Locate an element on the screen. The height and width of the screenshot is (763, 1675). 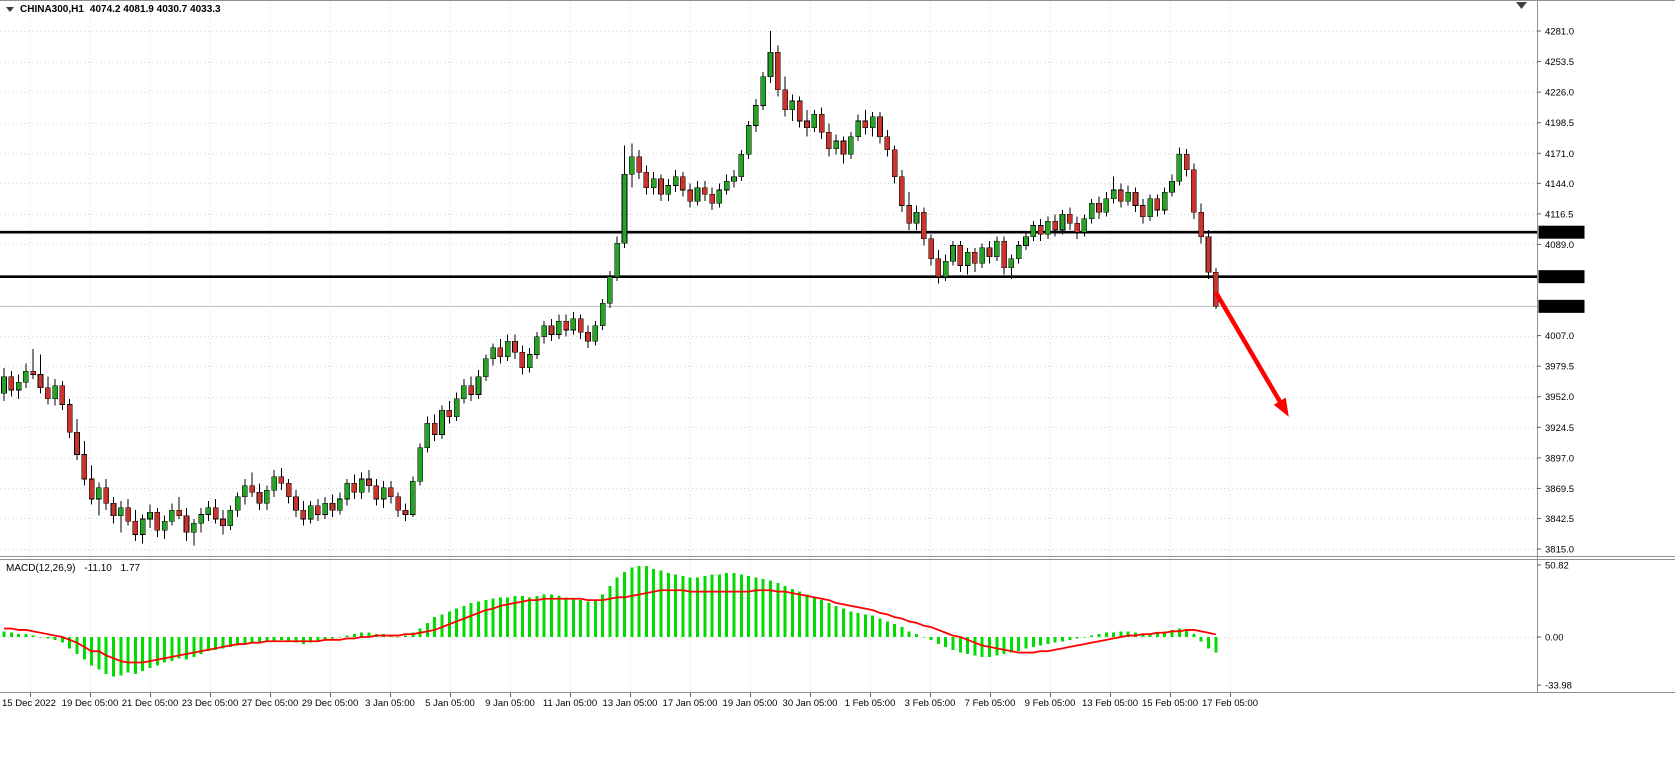
price-tick-label: 4171.0 is located at coordinates (1559, 154).